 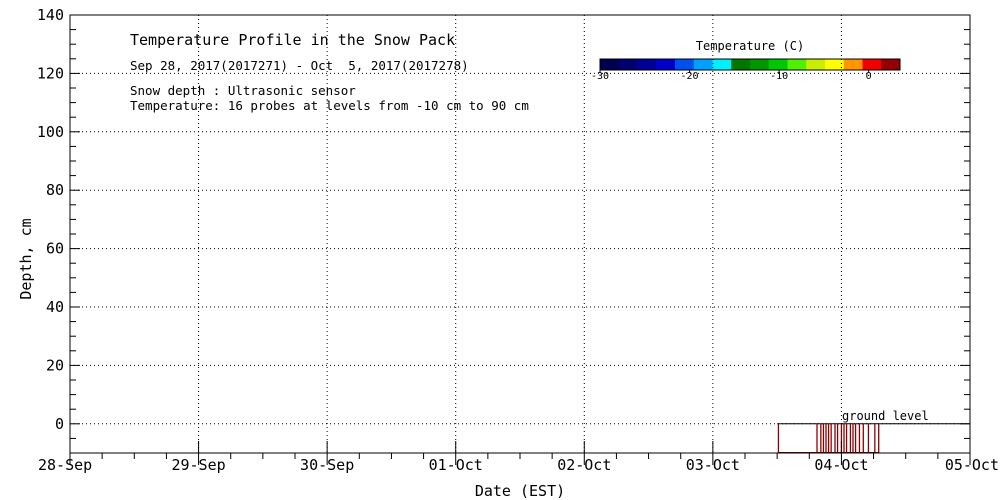 What do you see at coordinates (456, 465) in the screenshot?
I see `x-tick-label: 01-Oct` at bounding box center [456, 465].